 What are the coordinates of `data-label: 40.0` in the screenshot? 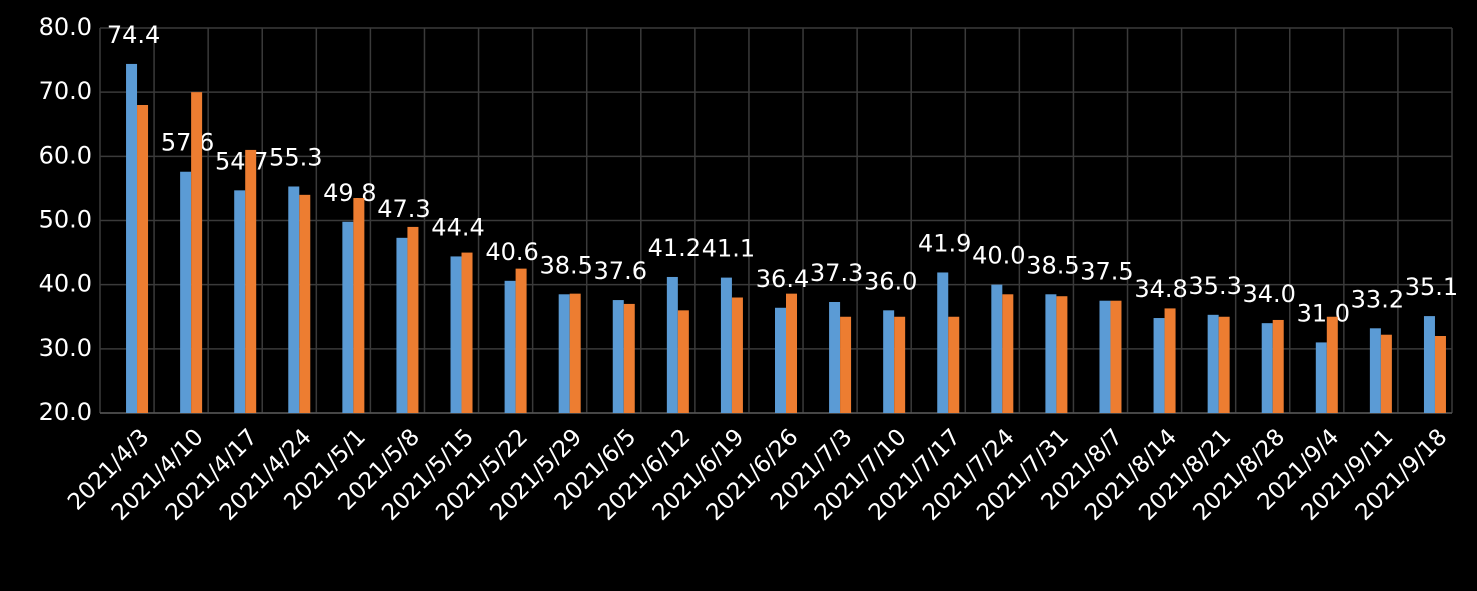 It's located at (998, 256).